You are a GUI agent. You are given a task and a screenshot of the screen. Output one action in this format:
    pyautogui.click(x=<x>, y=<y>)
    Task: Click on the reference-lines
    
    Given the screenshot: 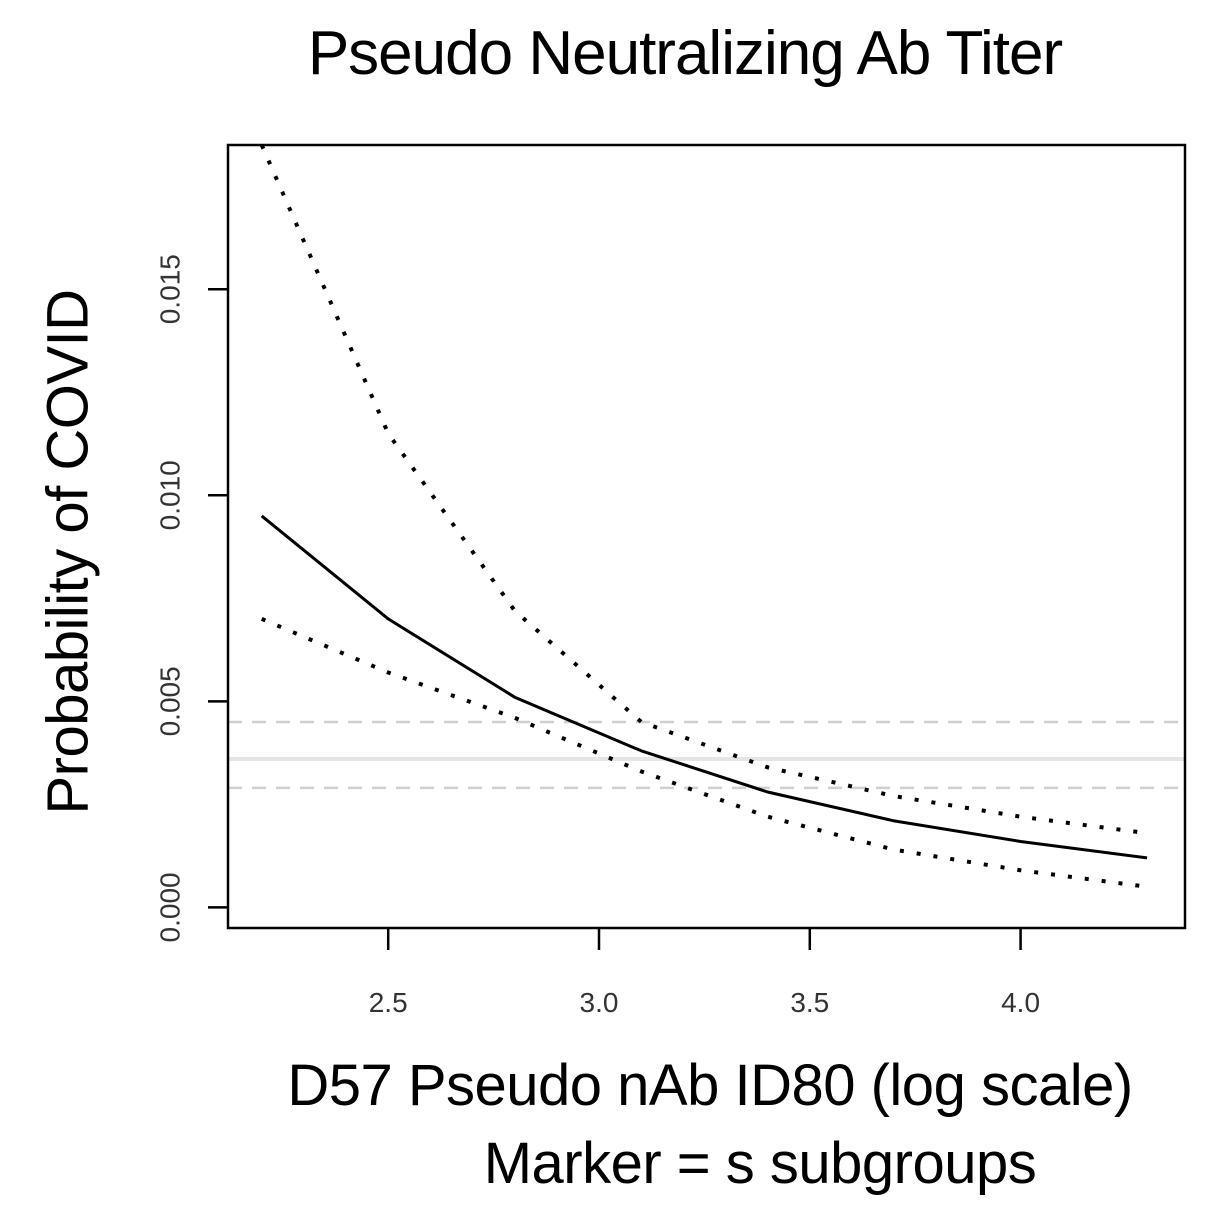 What is the action you would take?
    pyautogui.click(x=706, y=755)
    